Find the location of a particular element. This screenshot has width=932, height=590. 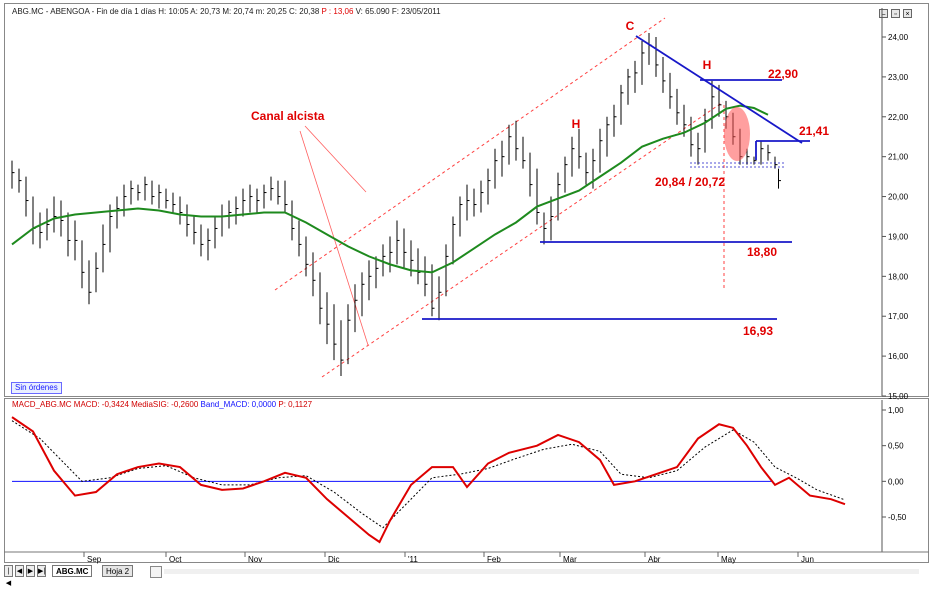

maximize-button: ▫ is located at coordinates (895, 13).